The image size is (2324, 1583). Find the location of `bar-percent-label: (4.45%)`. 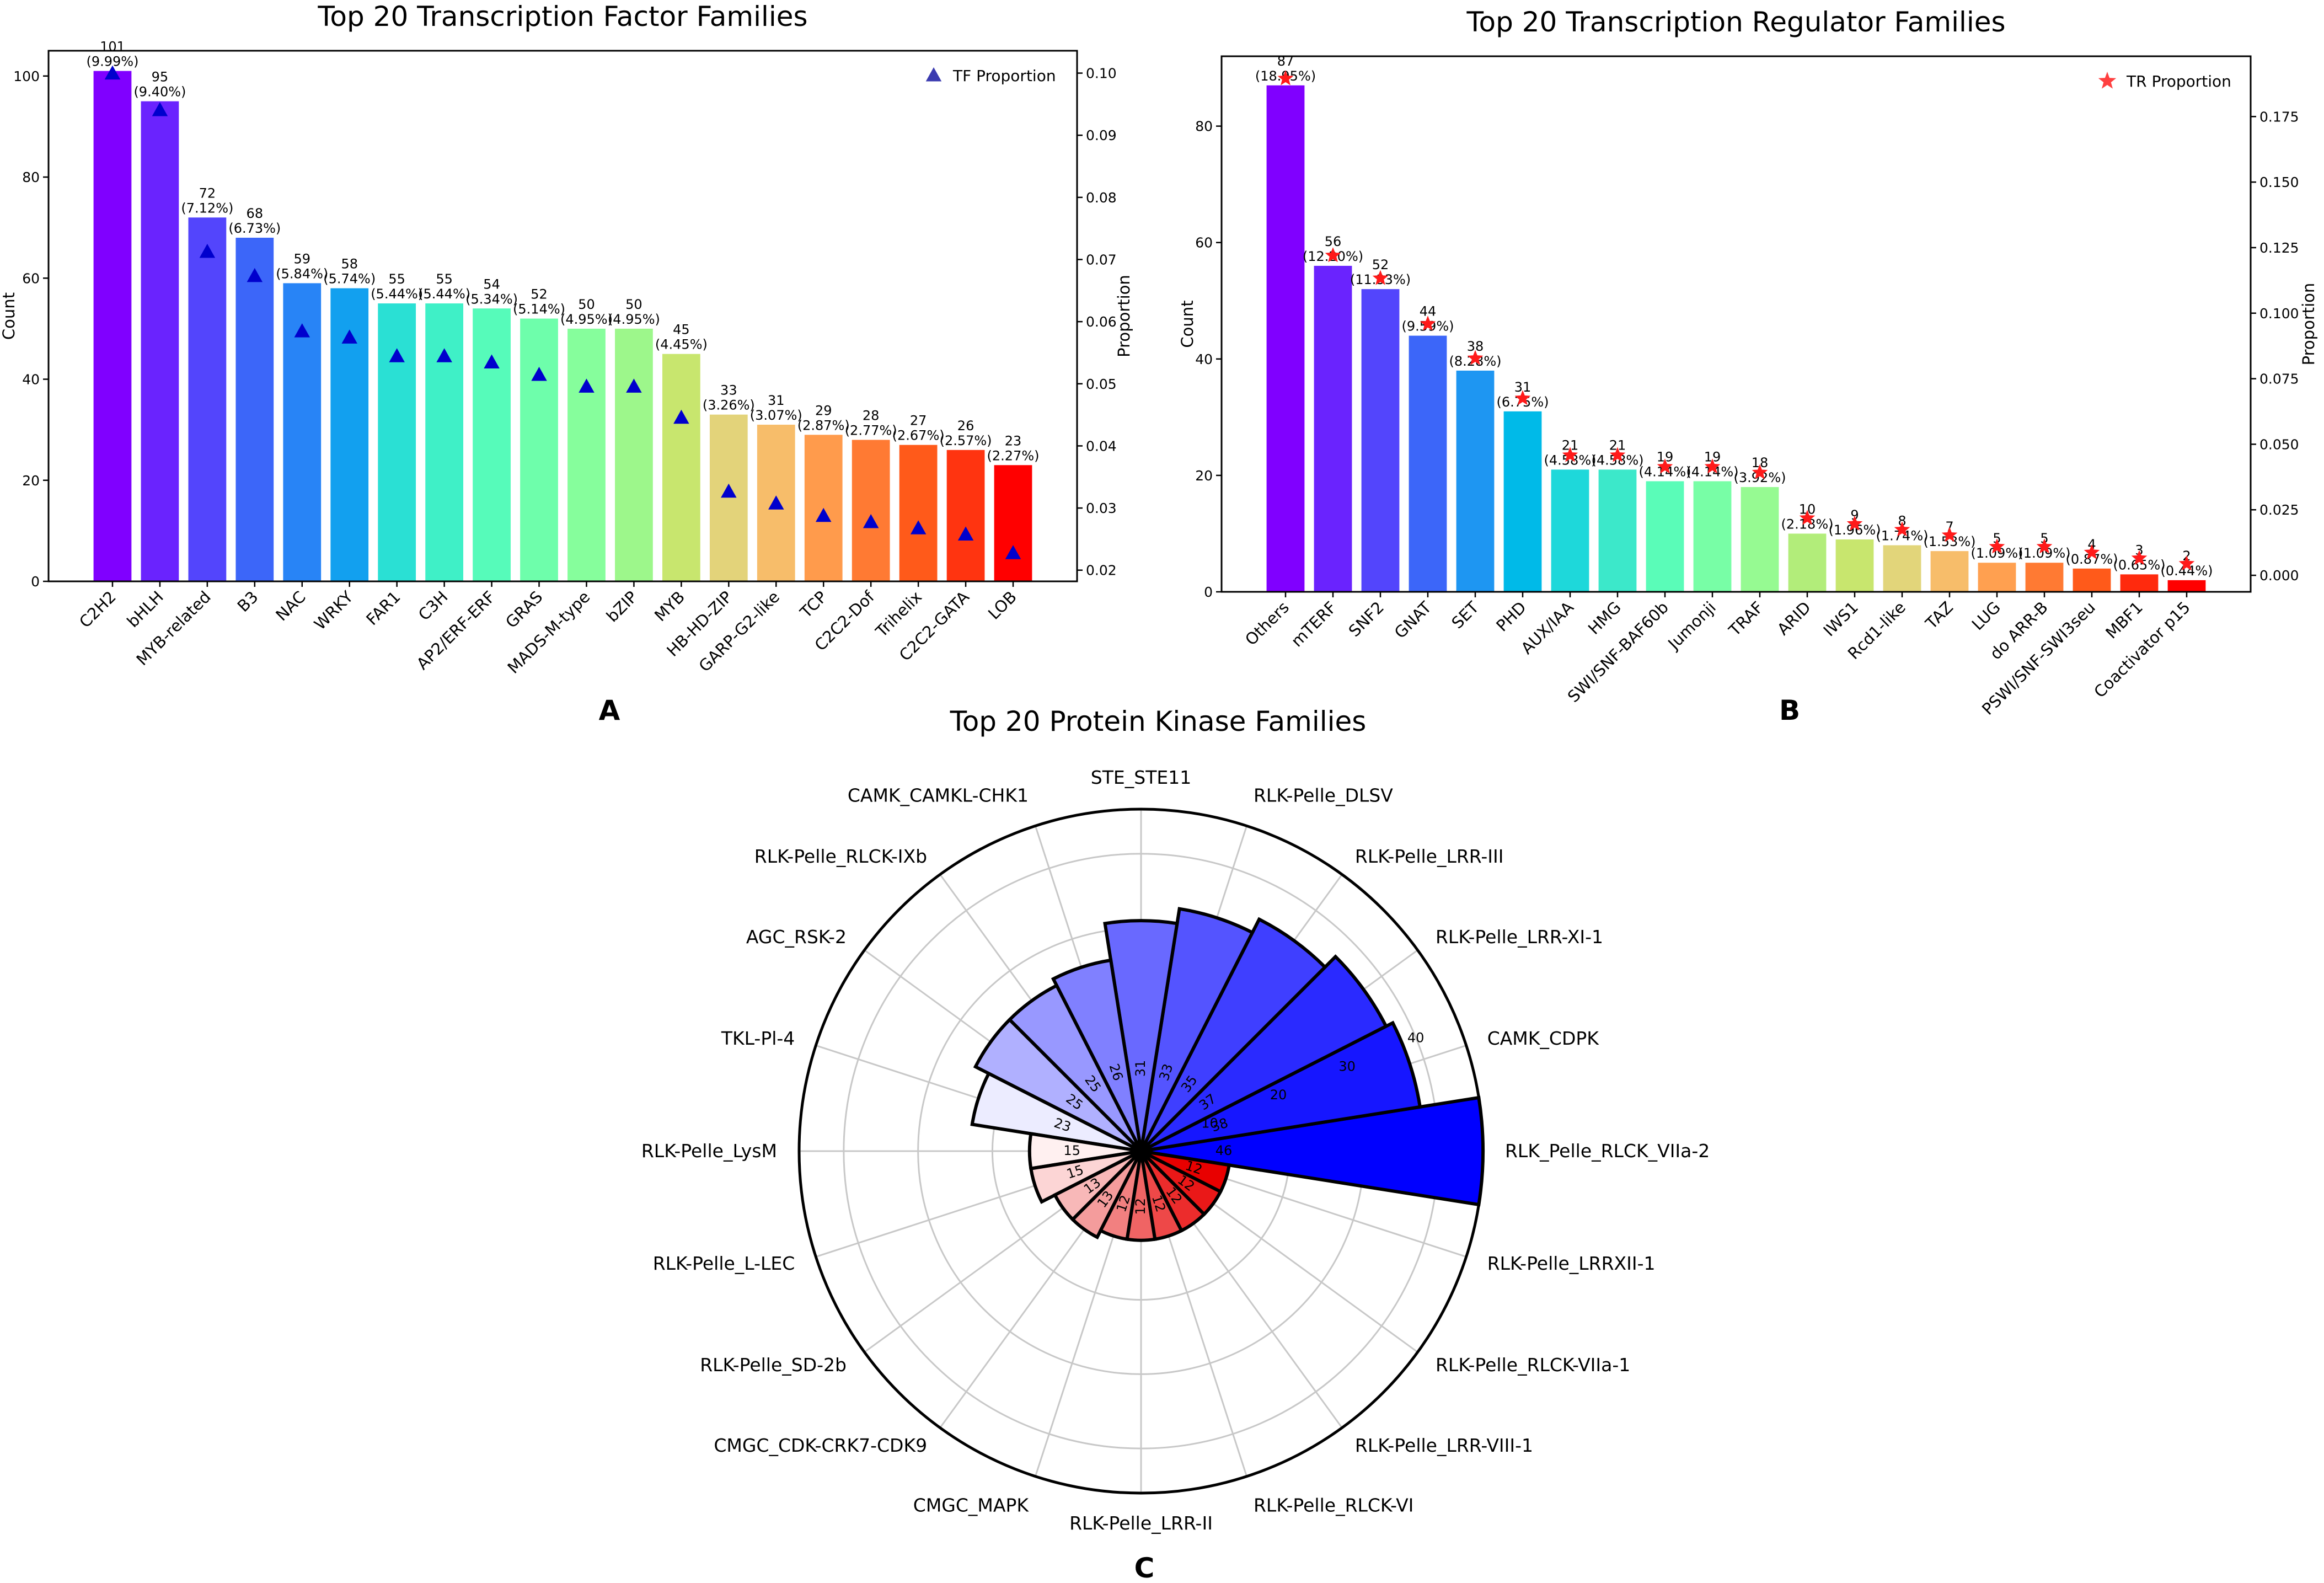

bar-percent-label: (4.45%) is located at coordinates (681, 344).